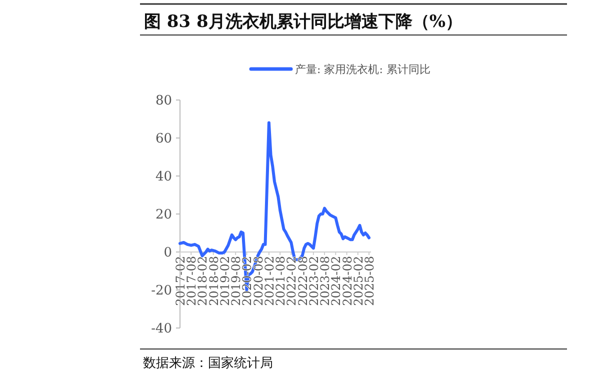 This screenshot has height=386, width=600. Describe the element at coordinates (163, 101) in the screenshot. I see `y-tick-label: 80` at that location.